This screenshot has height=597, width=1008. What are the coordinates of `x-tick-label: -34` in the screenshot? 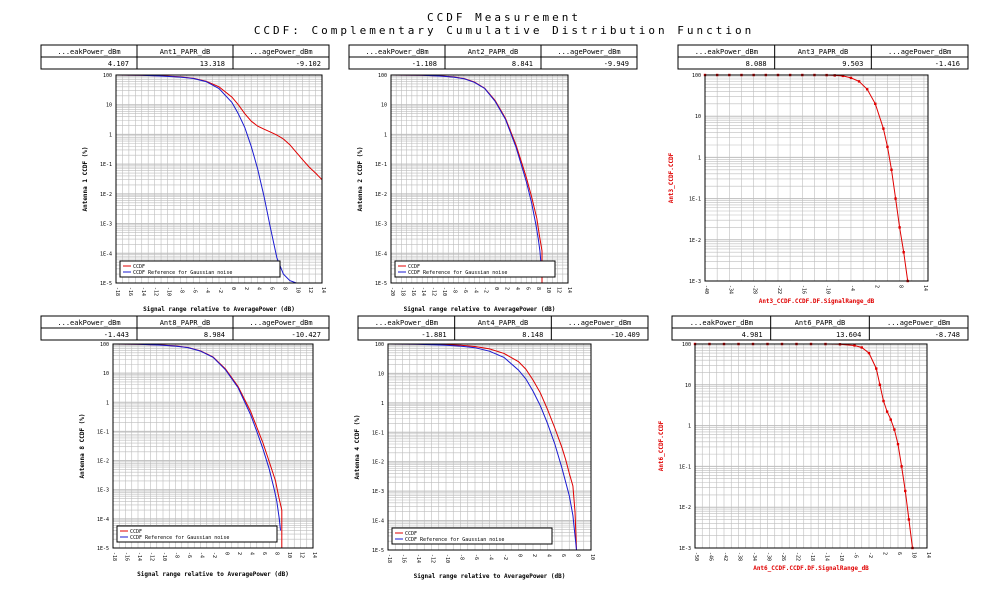 It's located at (730, 289).